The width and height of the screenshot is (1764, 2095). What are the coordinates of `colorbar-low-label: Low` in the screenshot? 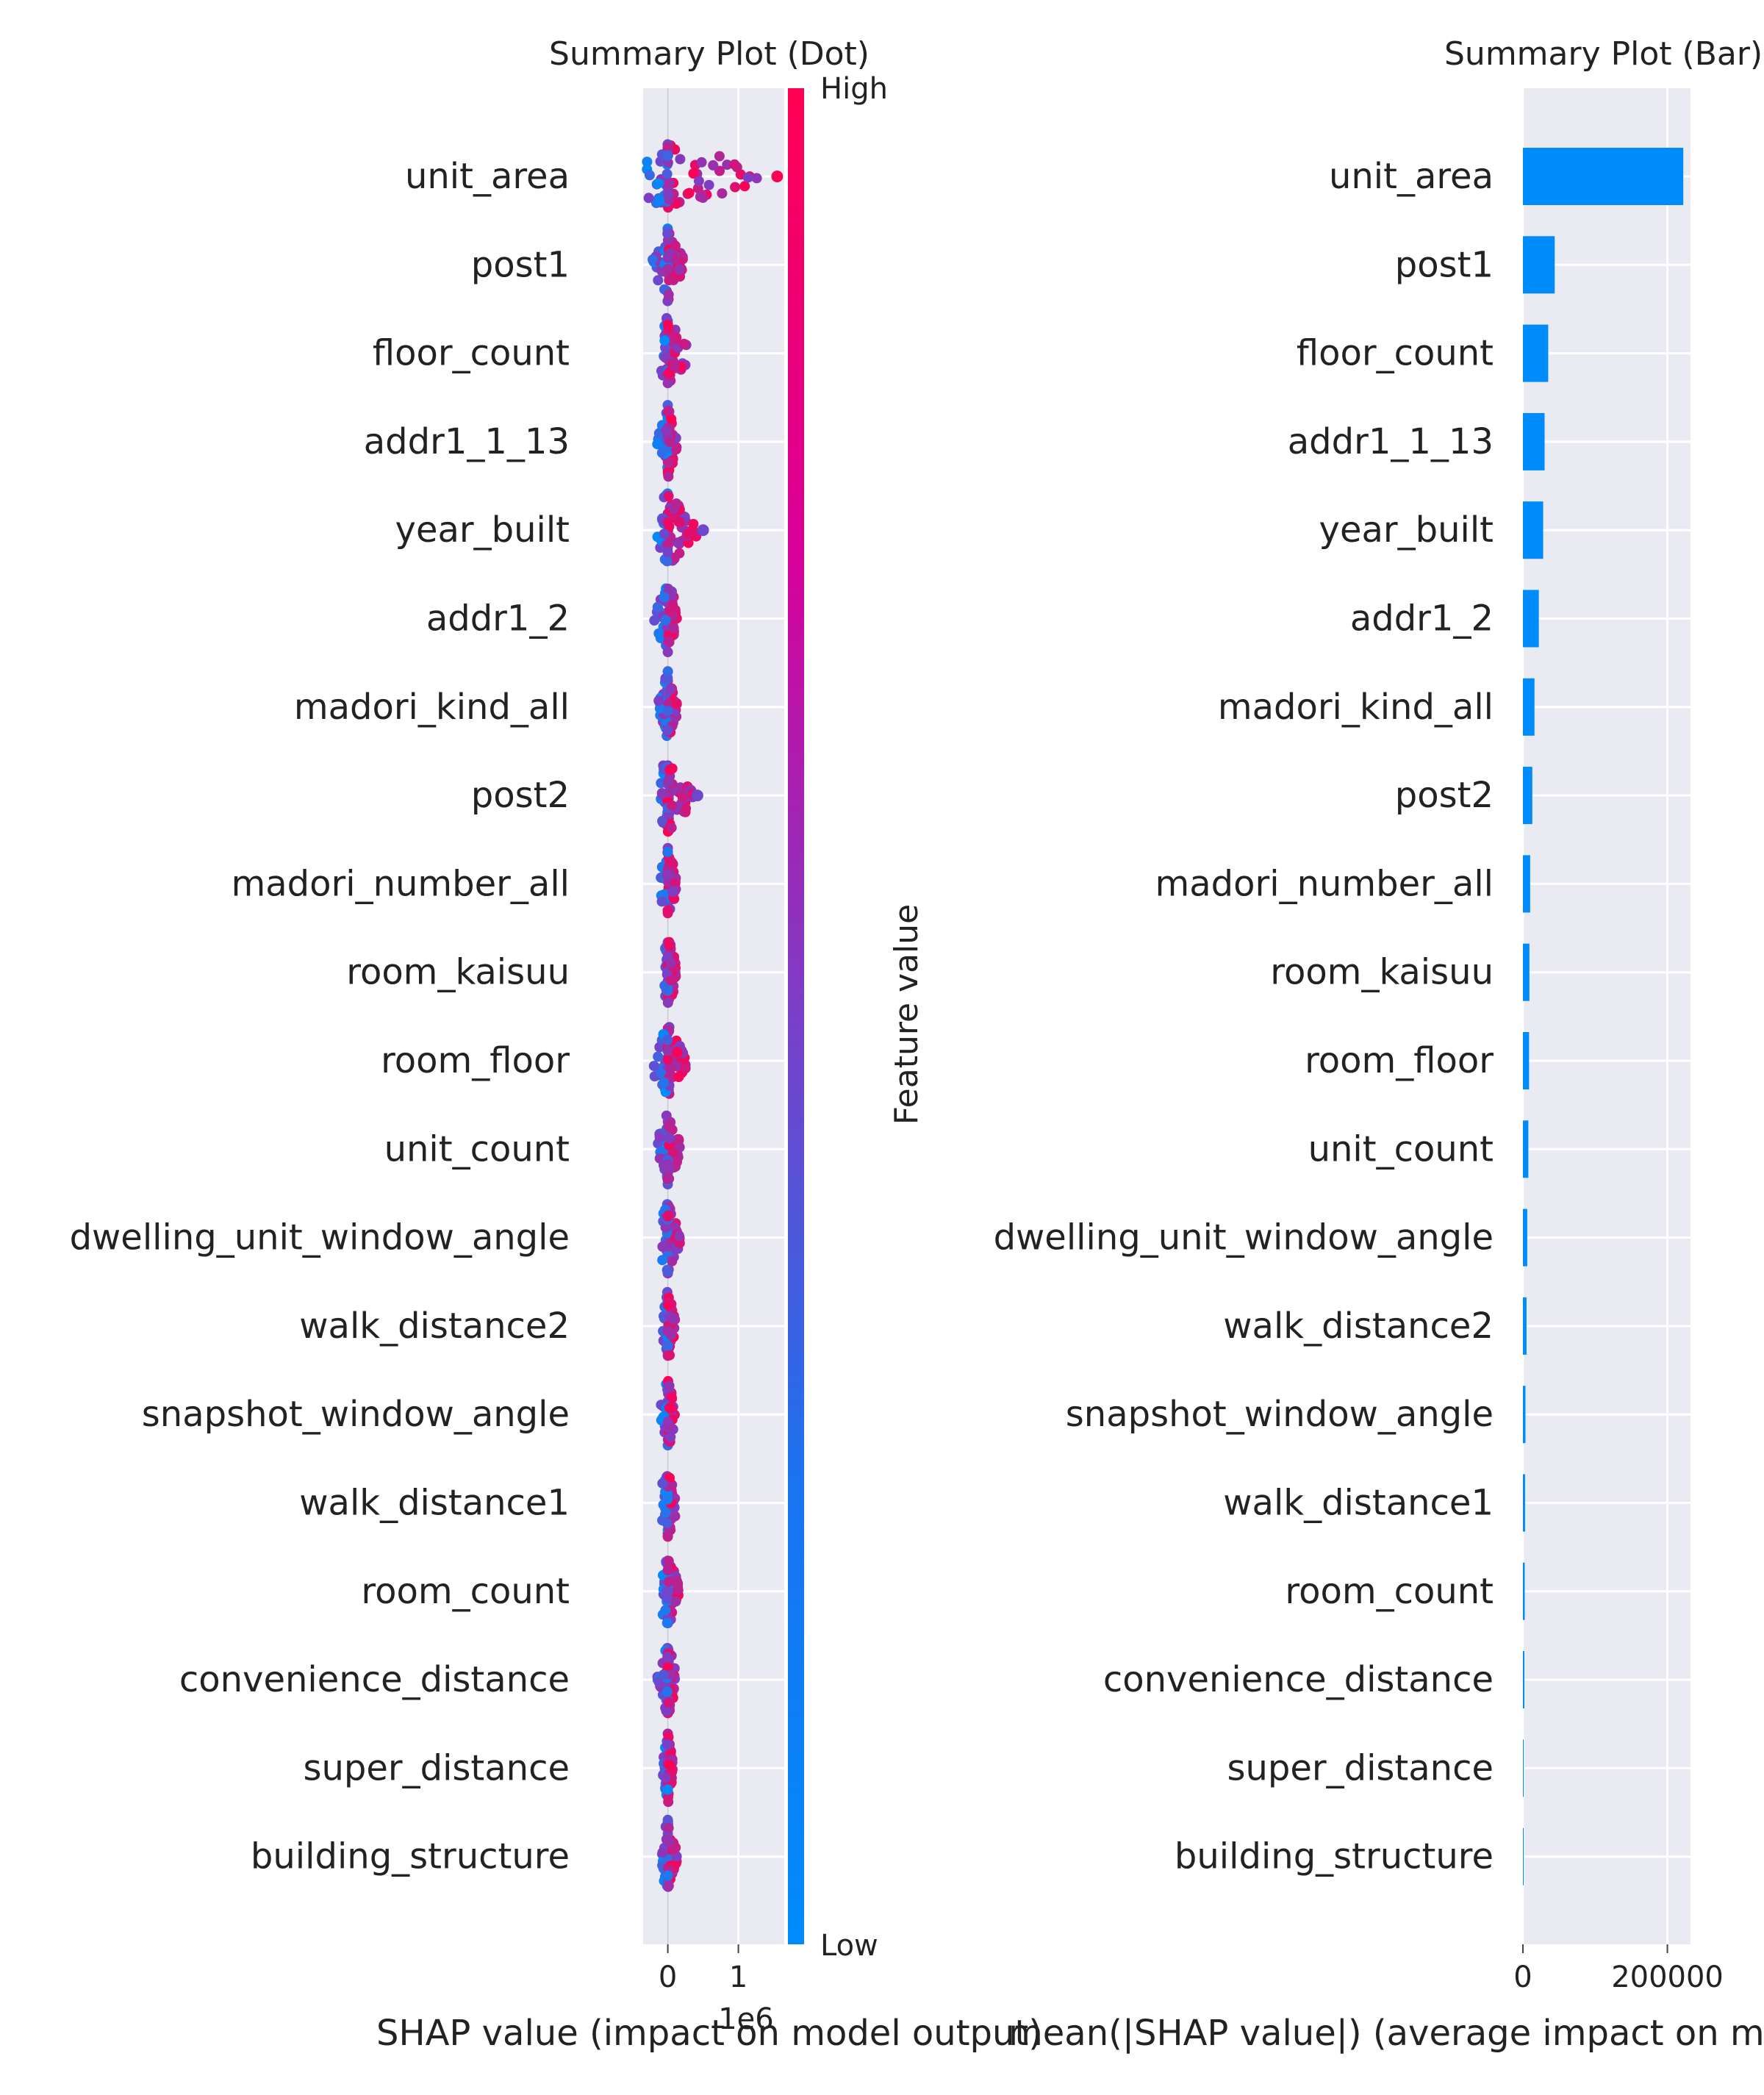 It's located at (849, 1946).